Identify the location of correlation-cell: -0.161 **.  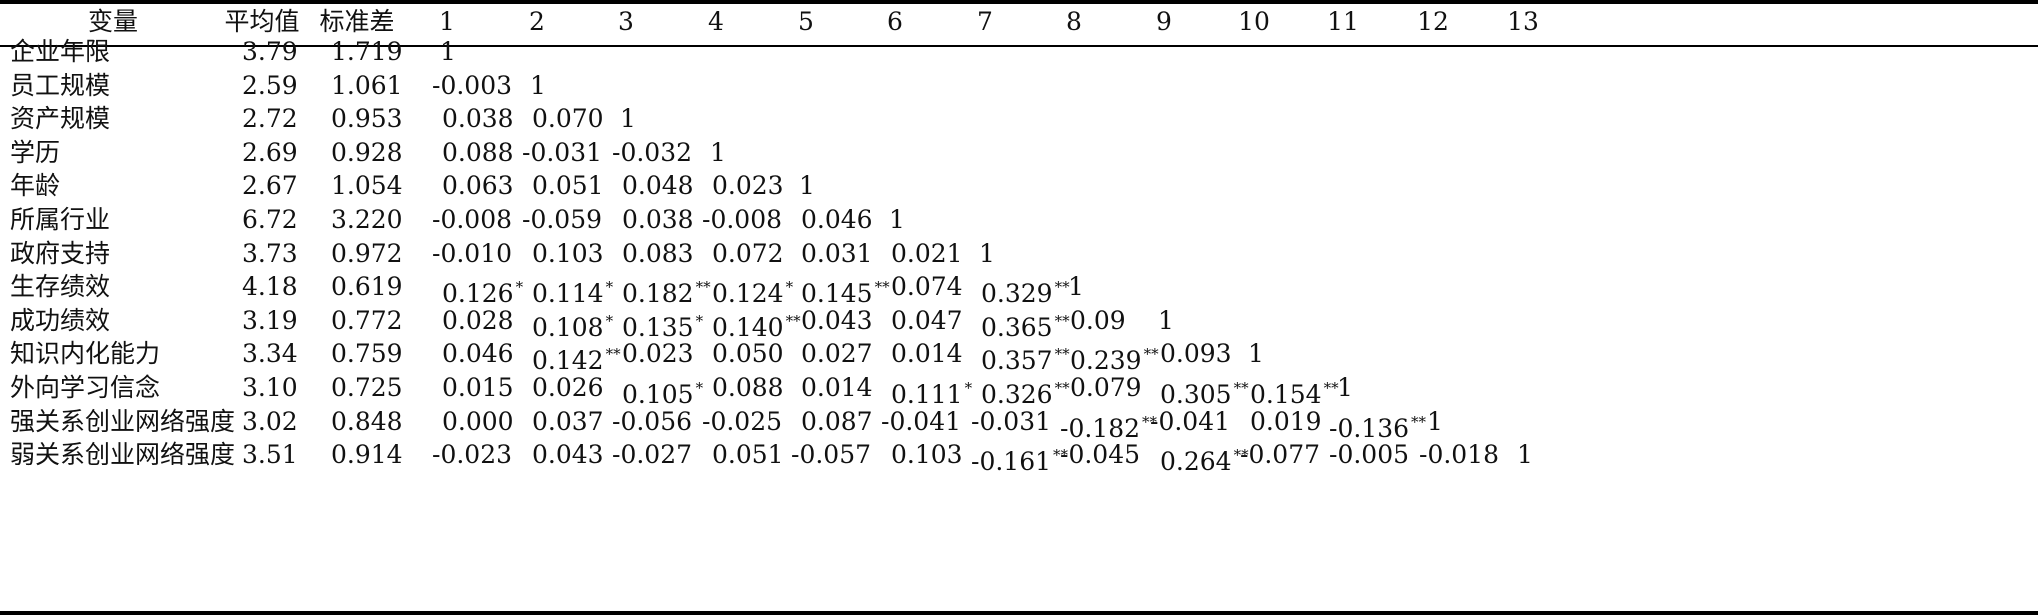
(1019, 458).